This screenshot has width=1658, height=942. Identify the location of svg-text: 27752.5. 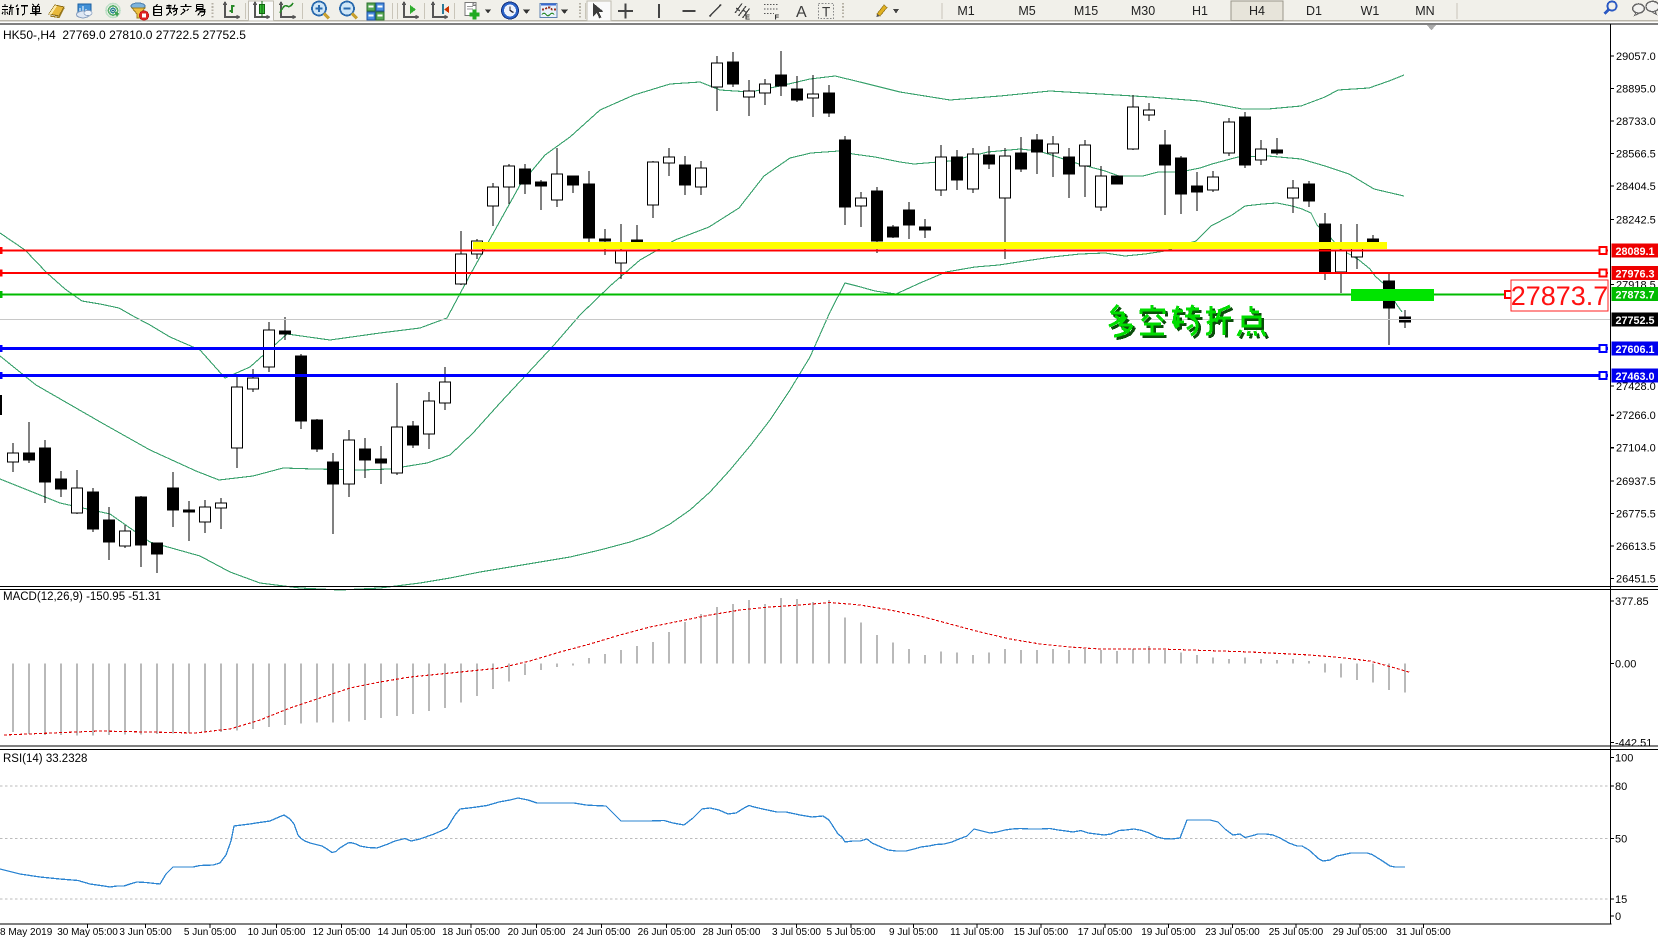
(1635, 321).